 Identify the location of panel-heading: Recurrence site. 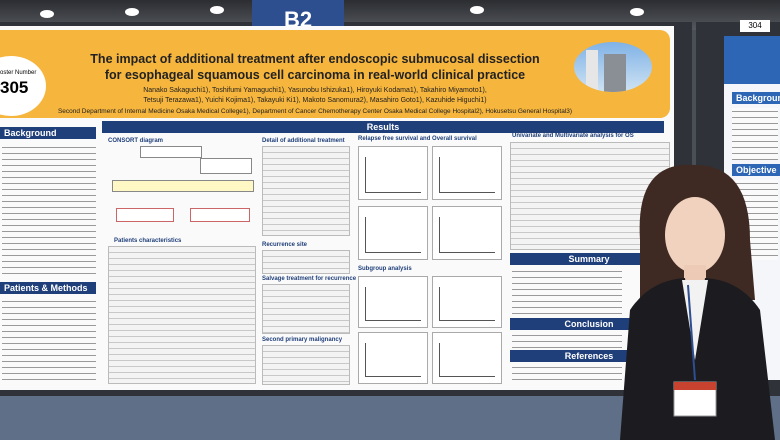
(285, 245).